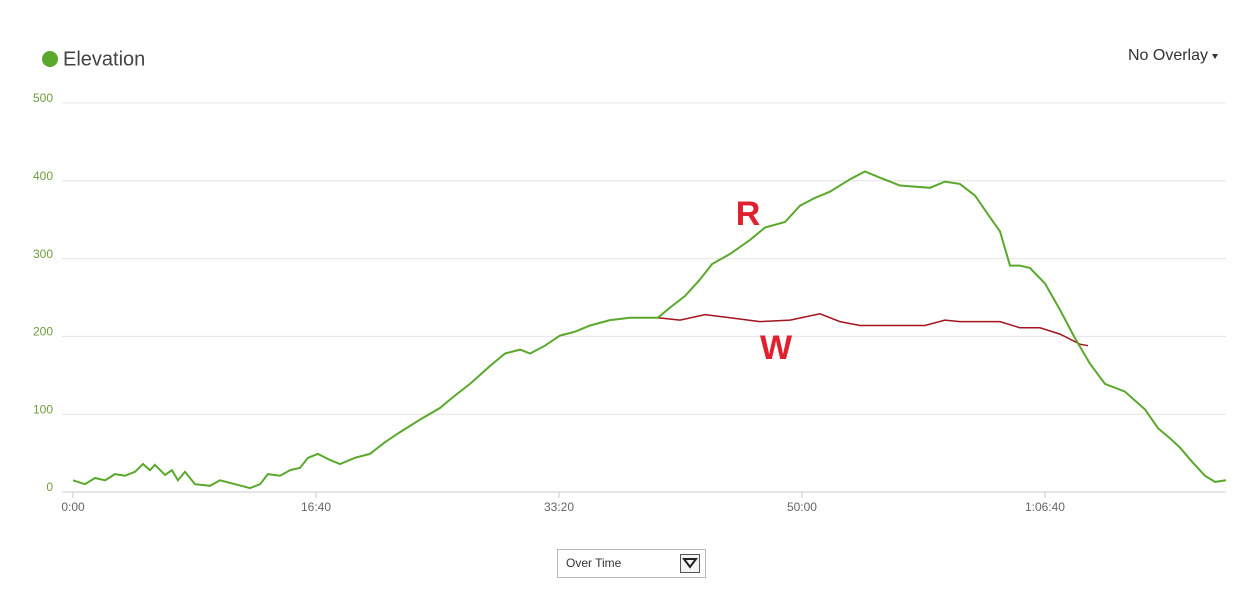  What do you see at coordinates (43, 409) in the screenshot?
I see `y-tick-label: 100` at bounding box center [43, 409].